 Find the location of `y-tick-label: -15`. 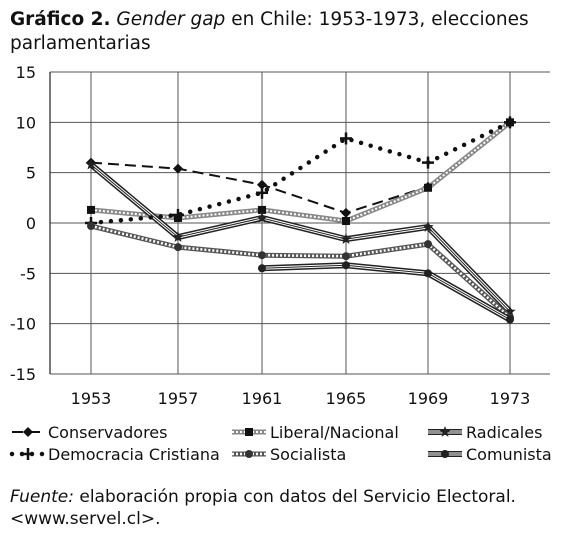

y-tick-label: -15 is located at coordinates (23, 374).